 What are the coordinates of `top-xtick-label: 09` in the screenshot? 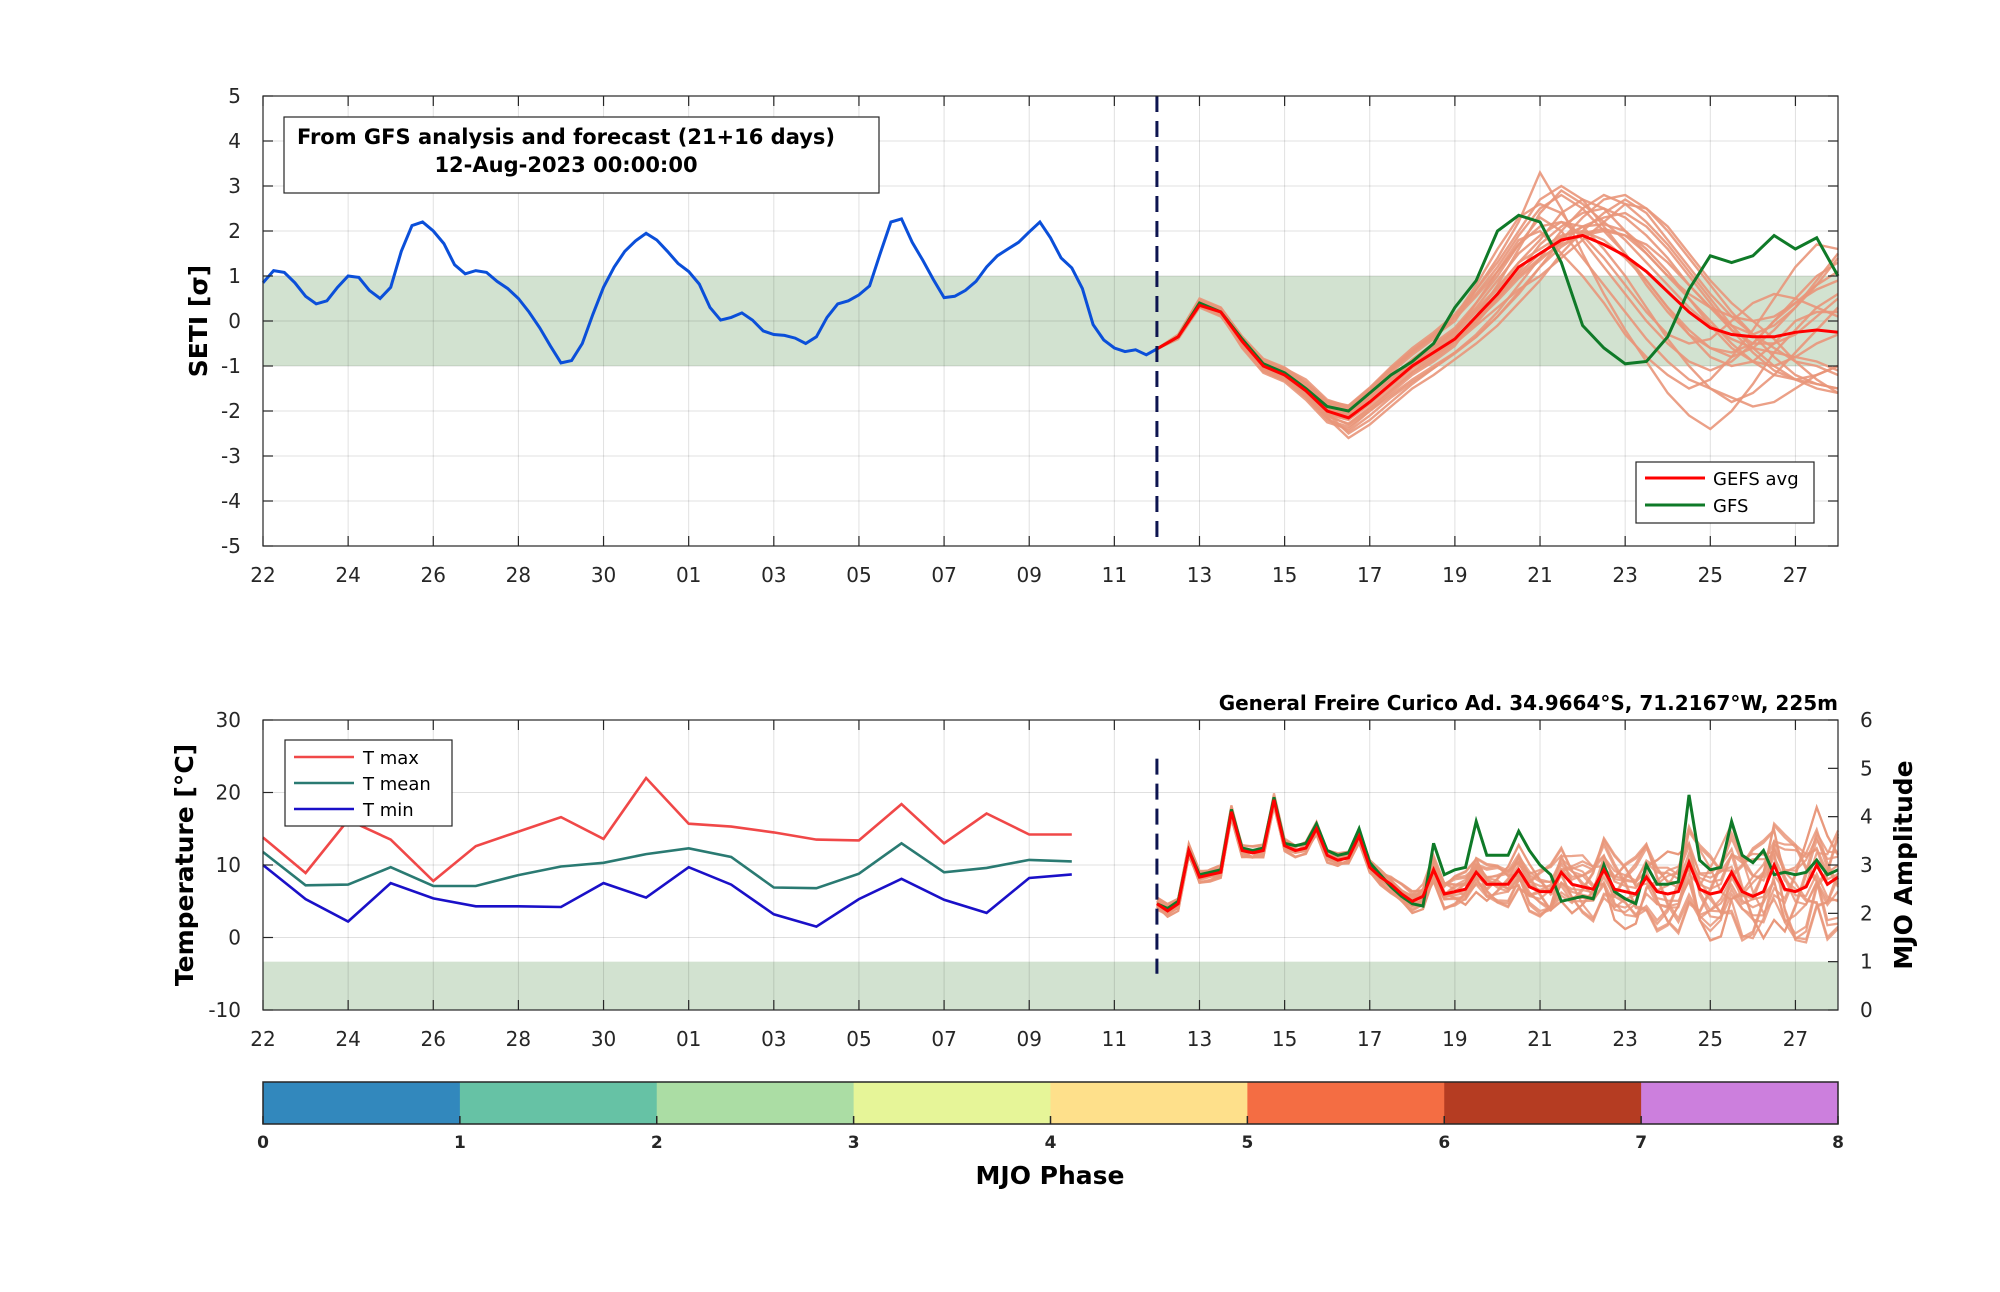 It's located at (1028, 575).